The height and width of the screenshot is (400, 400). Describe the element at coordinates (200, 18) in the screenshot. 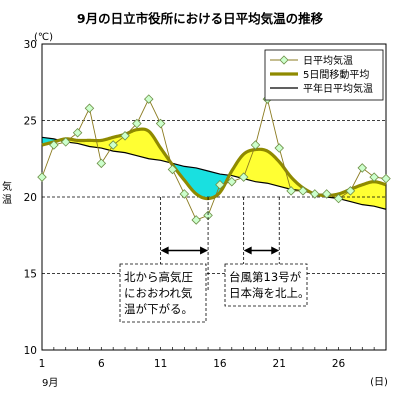

I see `chart-title: 9月の日立市役所における日平均気温の推移` at that location.